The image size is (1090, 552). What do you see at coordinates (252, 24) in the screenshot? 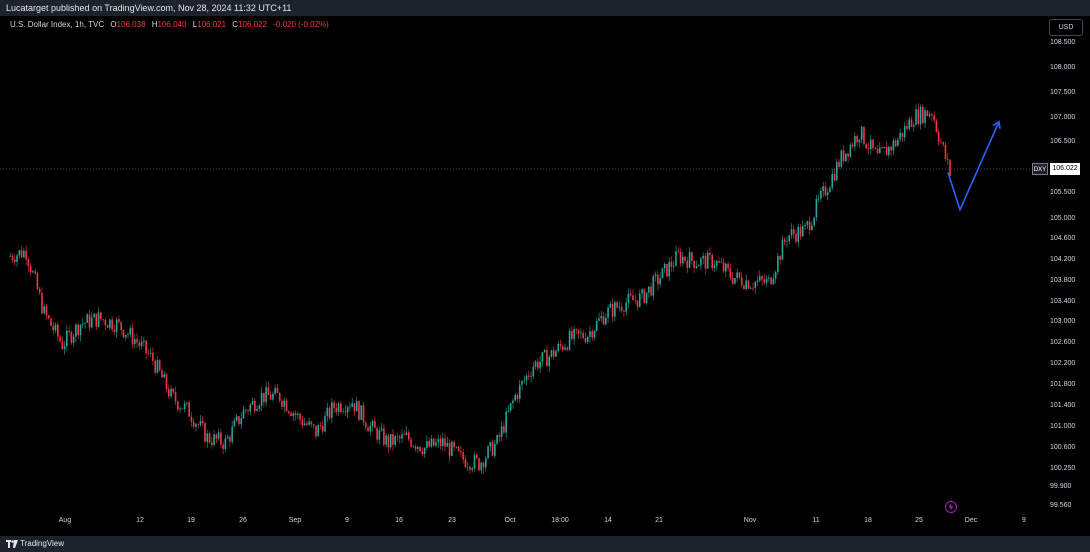
I see `close-value: 106.022` at bounding box center [252, 24].